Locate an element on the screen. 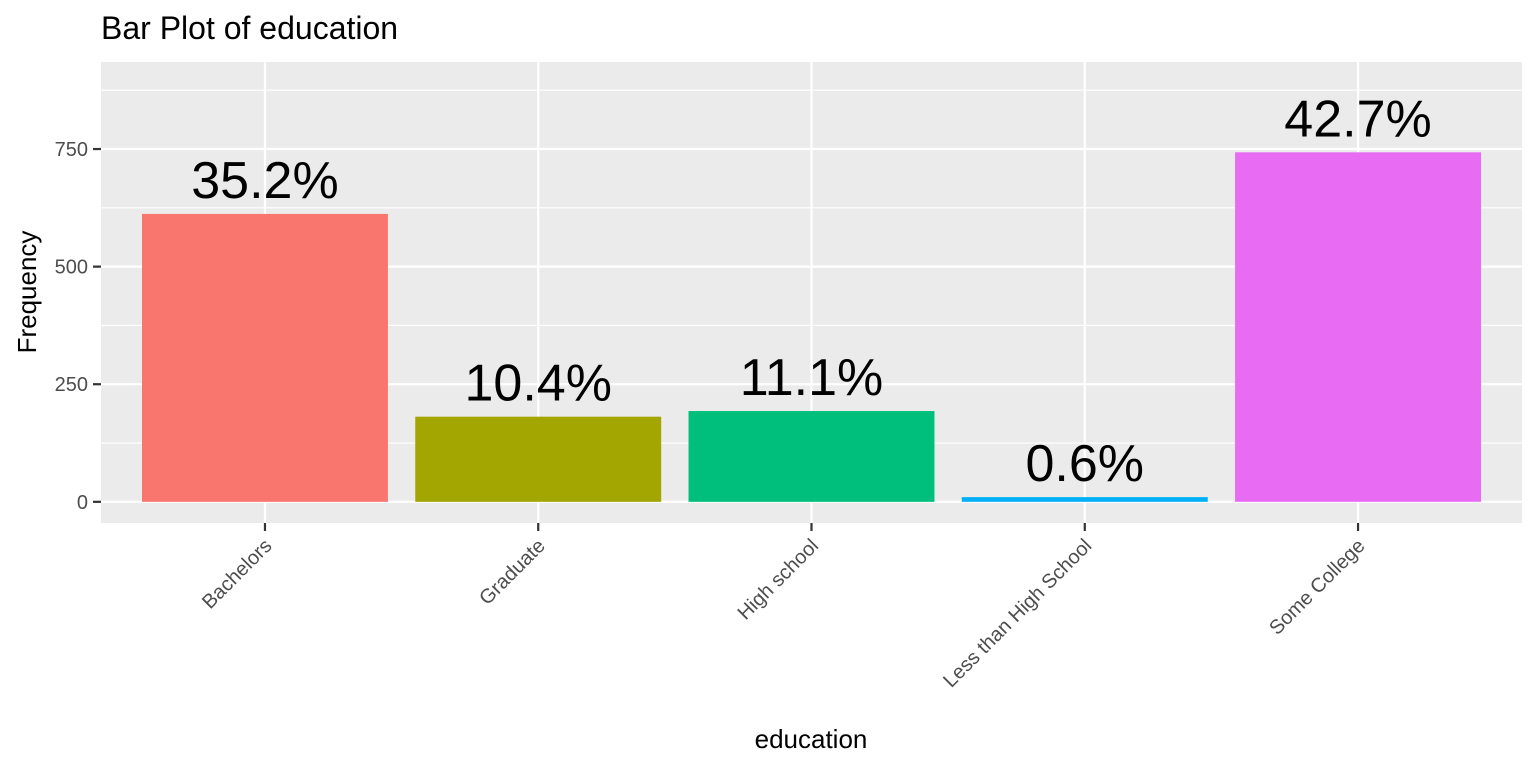 The width and height of the screenshot is (1536, 768). data-label: 10.4% is located at coordinates (538, 384).